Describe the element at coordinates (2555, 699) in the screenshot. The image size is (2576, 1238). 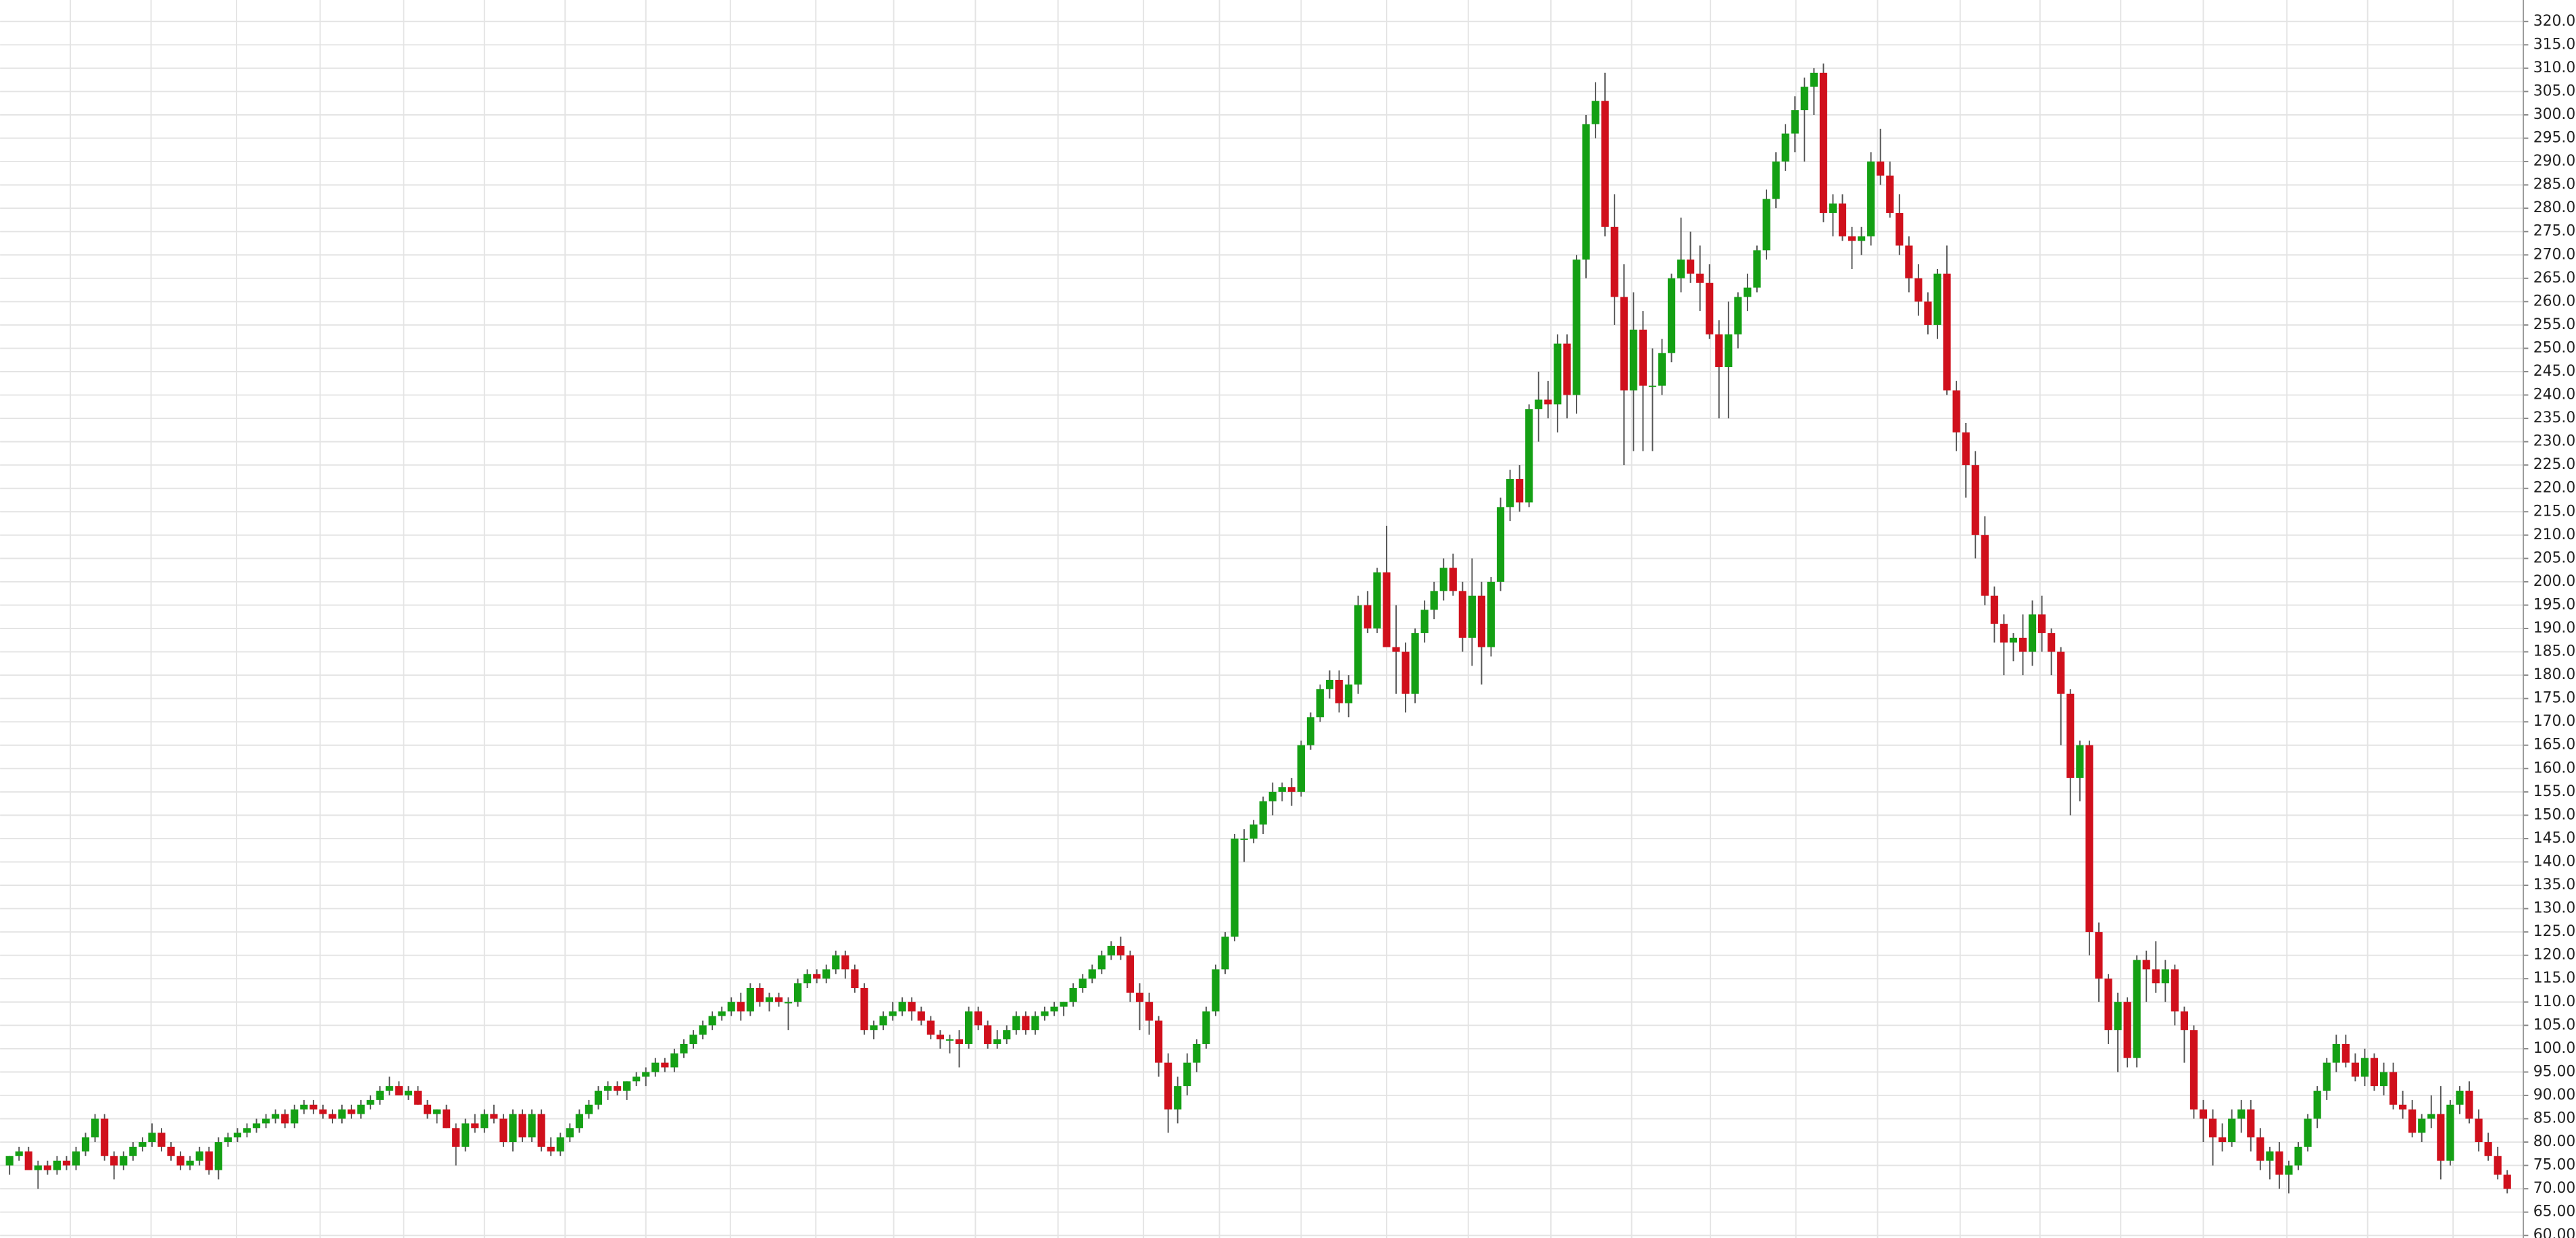
I see `y-tick-label: 175.00` at that location.